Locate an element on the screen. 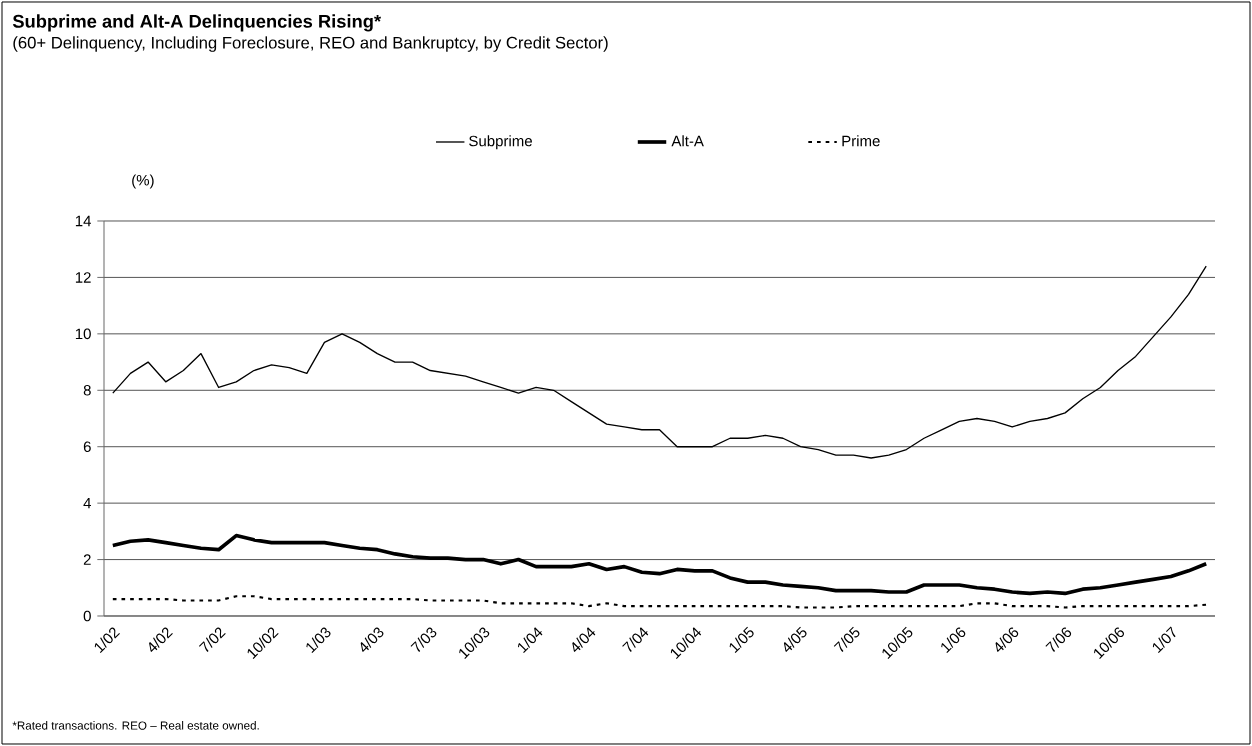  chart-title: Subprime and Alt-A Delinquencies Rising* is located at coordinates (197, 23).